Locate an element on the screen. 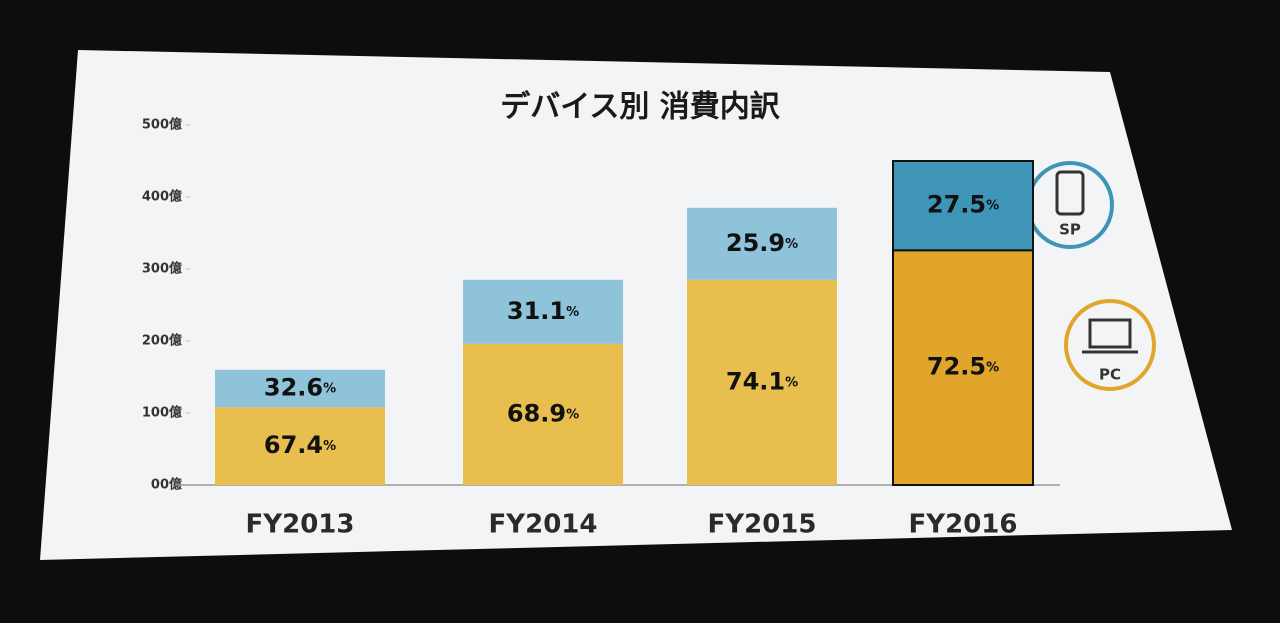  x-tick-label: FY2014 is located at coordinates (543, 525).